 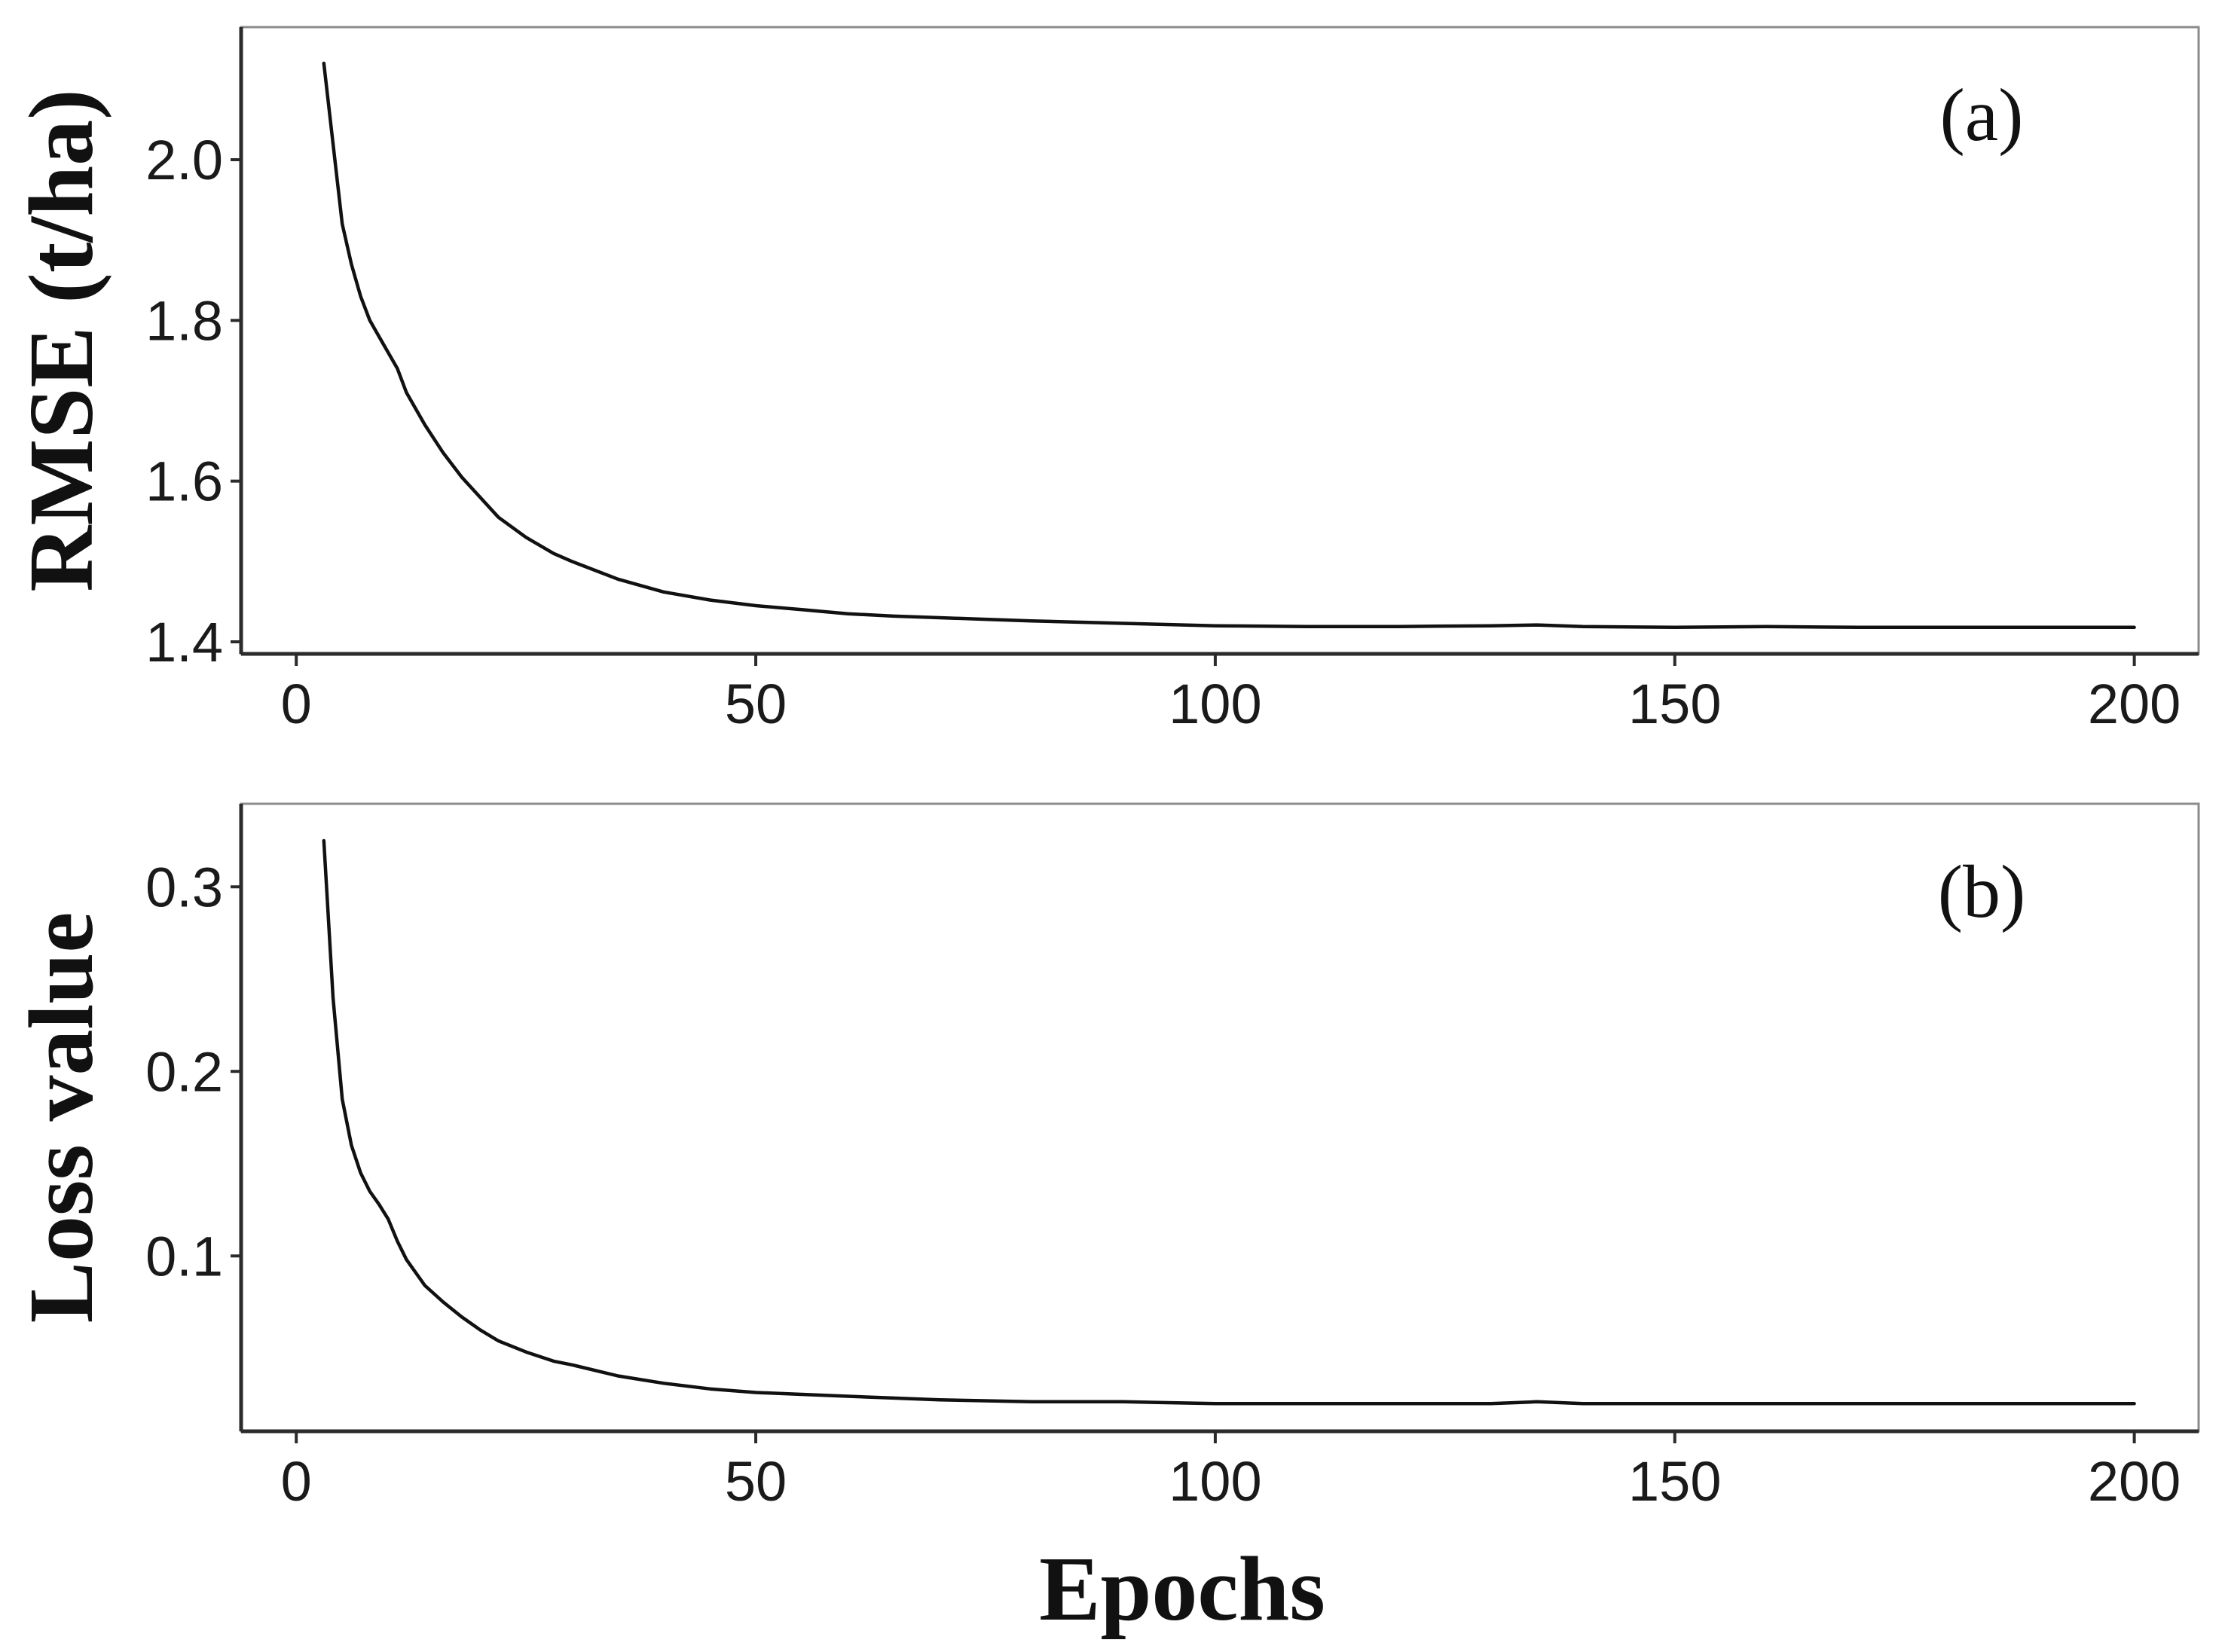 What do you see at coordinates (1982, 115) in the screenshot?
I see `panel-label: (a)` at bounding box center [1982, 115].